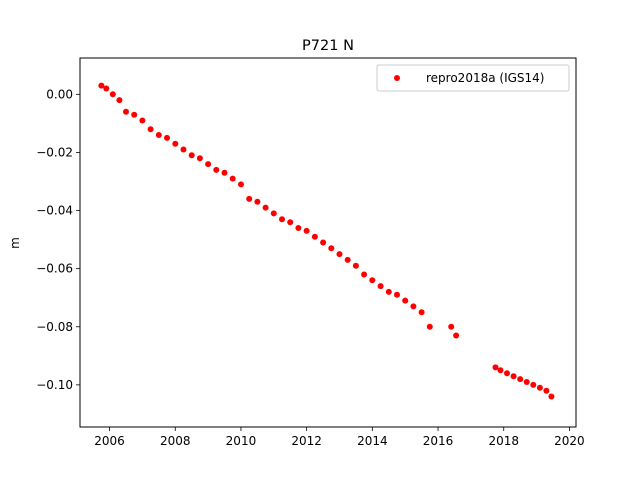 This screenshot has width=640, height=480. Describe the element at coordinates (485, 78) in the screenshot. I see `legend-label: repro2018a (IGS14)` at that location.